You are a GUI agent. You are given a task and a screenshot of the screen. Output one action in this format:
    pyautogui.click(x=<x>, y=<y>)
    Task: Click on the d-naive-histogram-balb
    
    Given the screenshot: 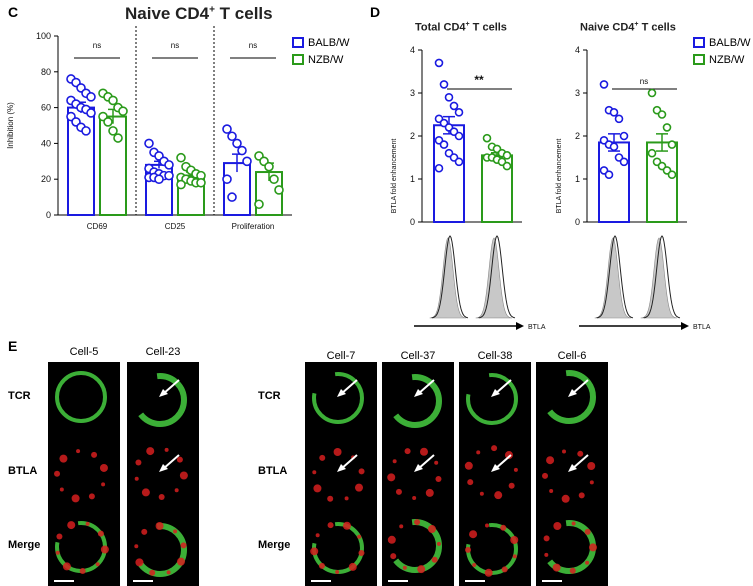 What is the action you would take?
    pyautogui.click(x=614, y=277)
    